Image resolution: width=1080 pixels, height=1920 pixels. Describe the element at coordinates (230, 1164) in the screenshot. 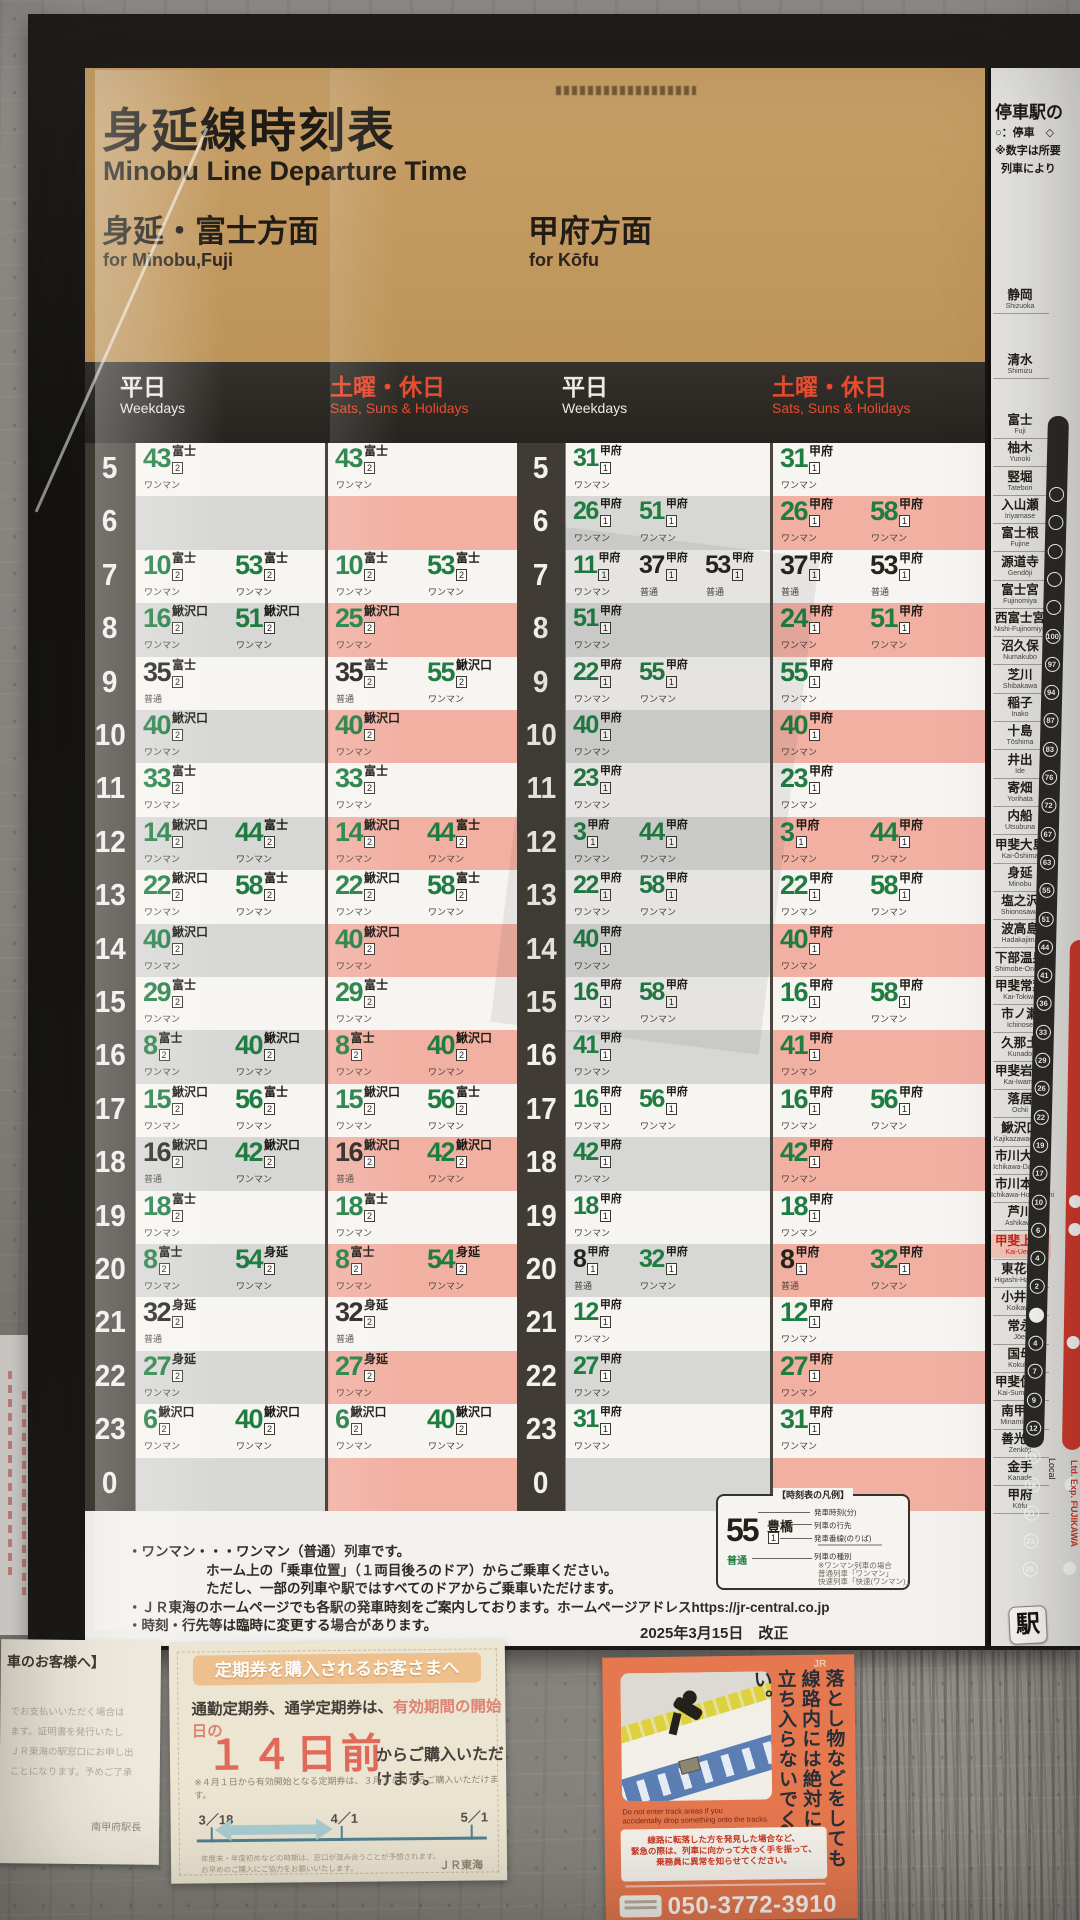

I see `timetable-cell-minobu-wd-h18: 16 鰍沢口 2 普通 42 鰍沢口 2 ワンマン` at that location.